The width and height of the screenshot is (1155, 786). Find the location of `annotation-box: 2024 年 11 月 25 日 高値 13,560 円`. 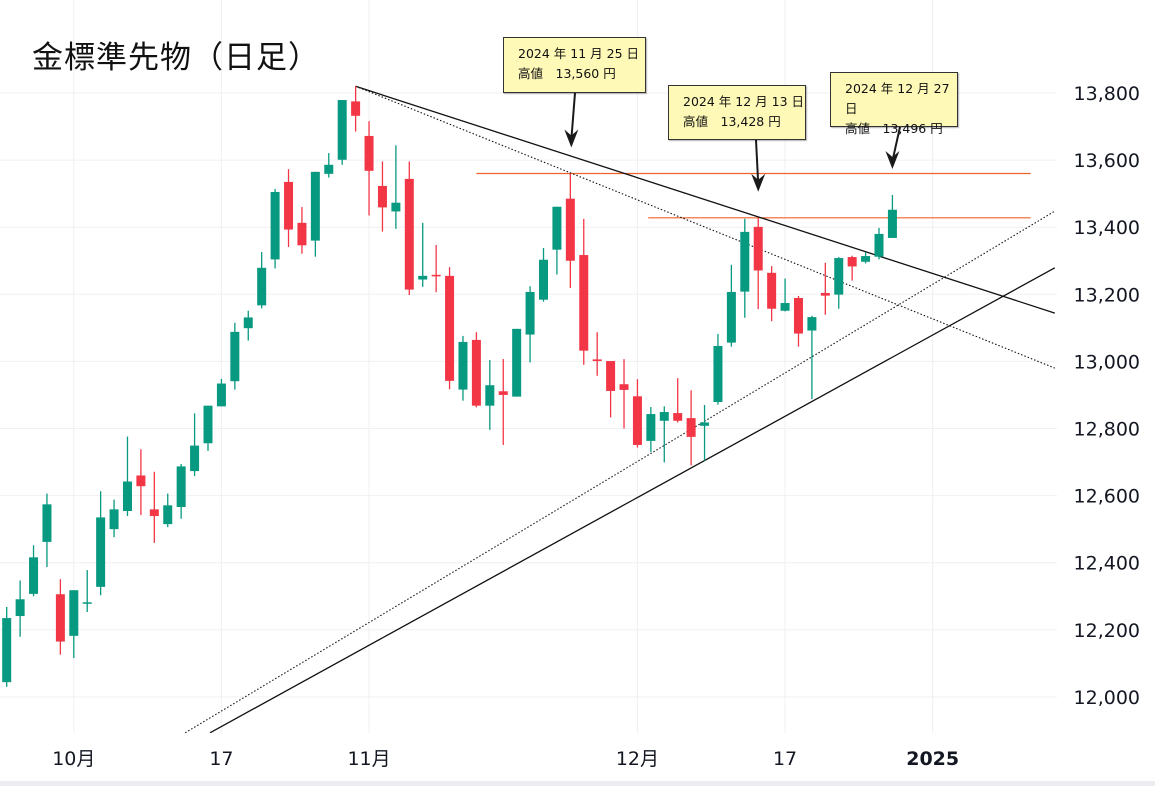

annotation-box: 2024 年 11 月 25 日 高値 13,560 円 is located at coordinates (574, 65).